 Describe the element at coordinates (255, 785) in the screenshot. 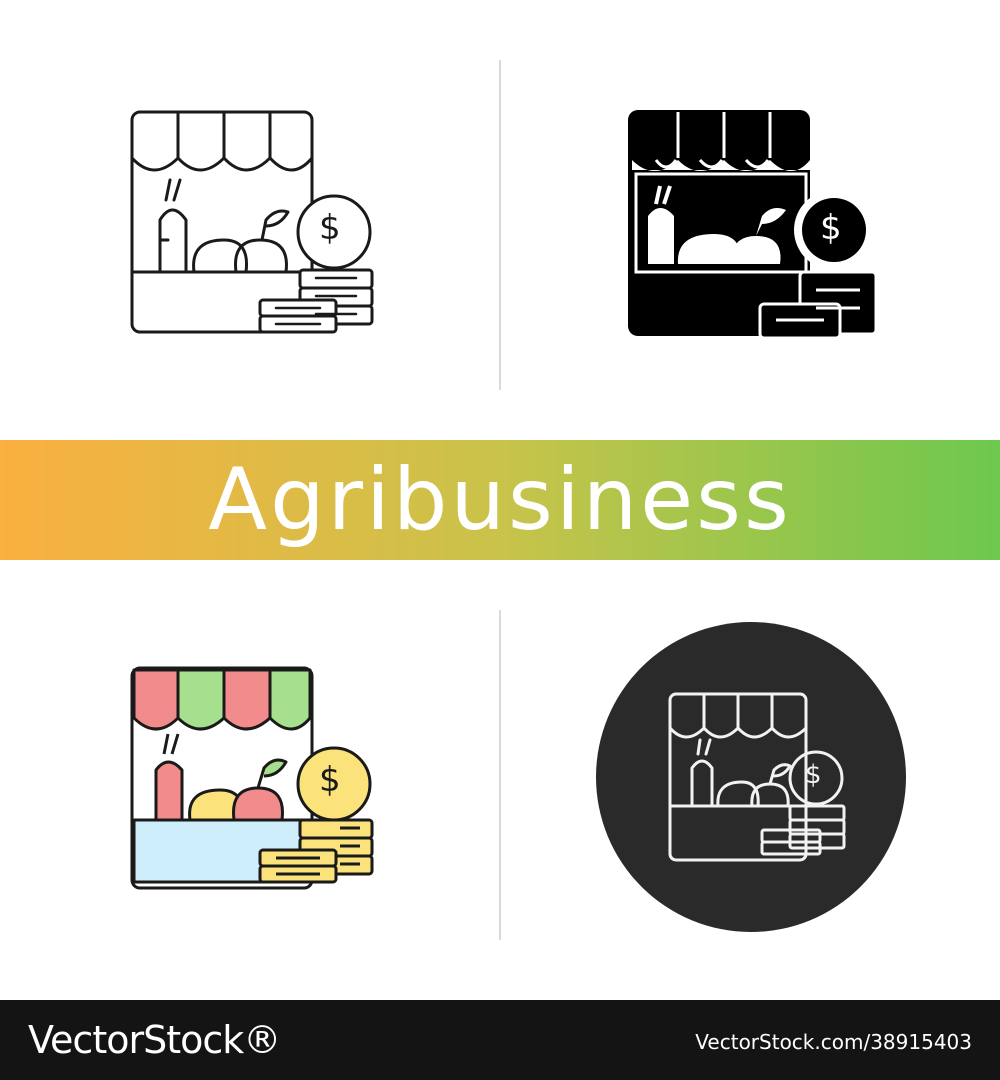

I see `color-market-stall-icon: $` at that location.